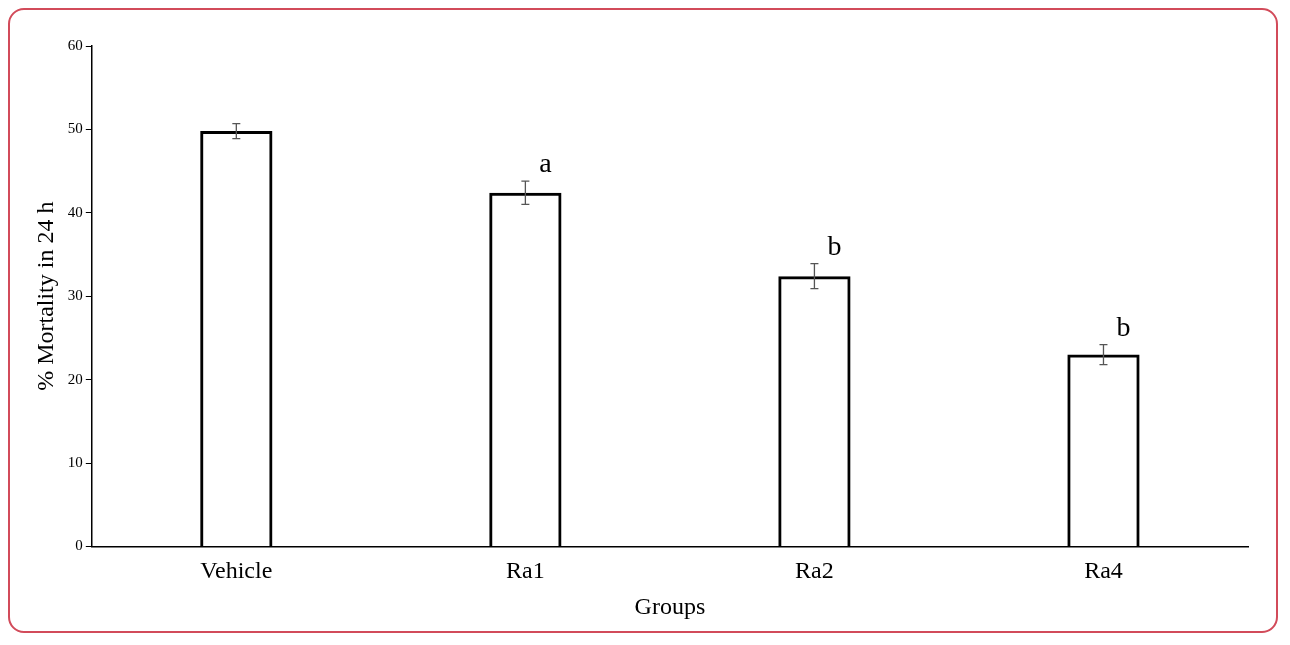  I want to click on y-tick-label: 10, so click(75, 461).